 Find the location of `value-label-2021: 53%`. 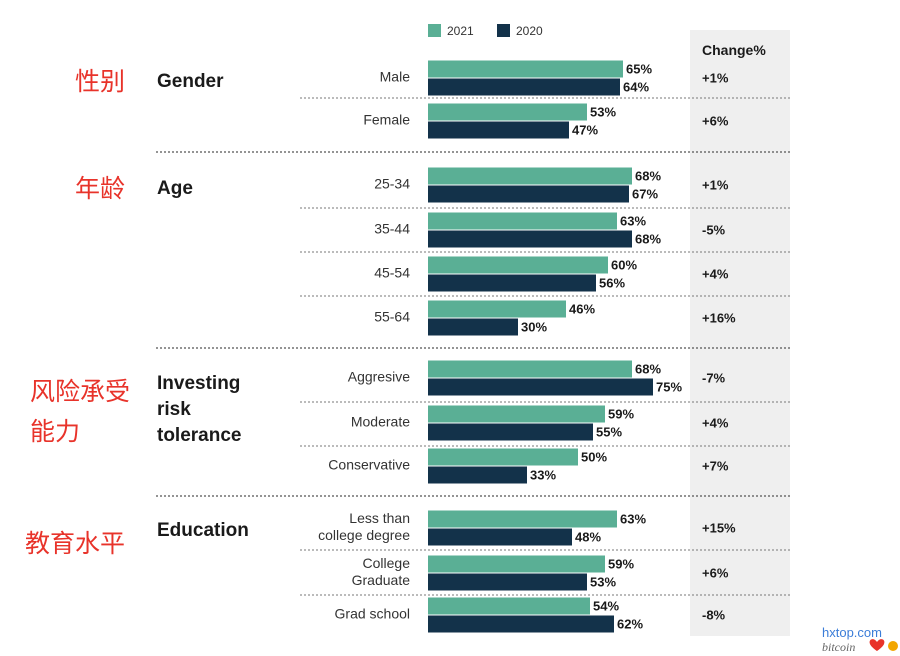

value-label-2021: 53% is located at coordinates (603, 111).